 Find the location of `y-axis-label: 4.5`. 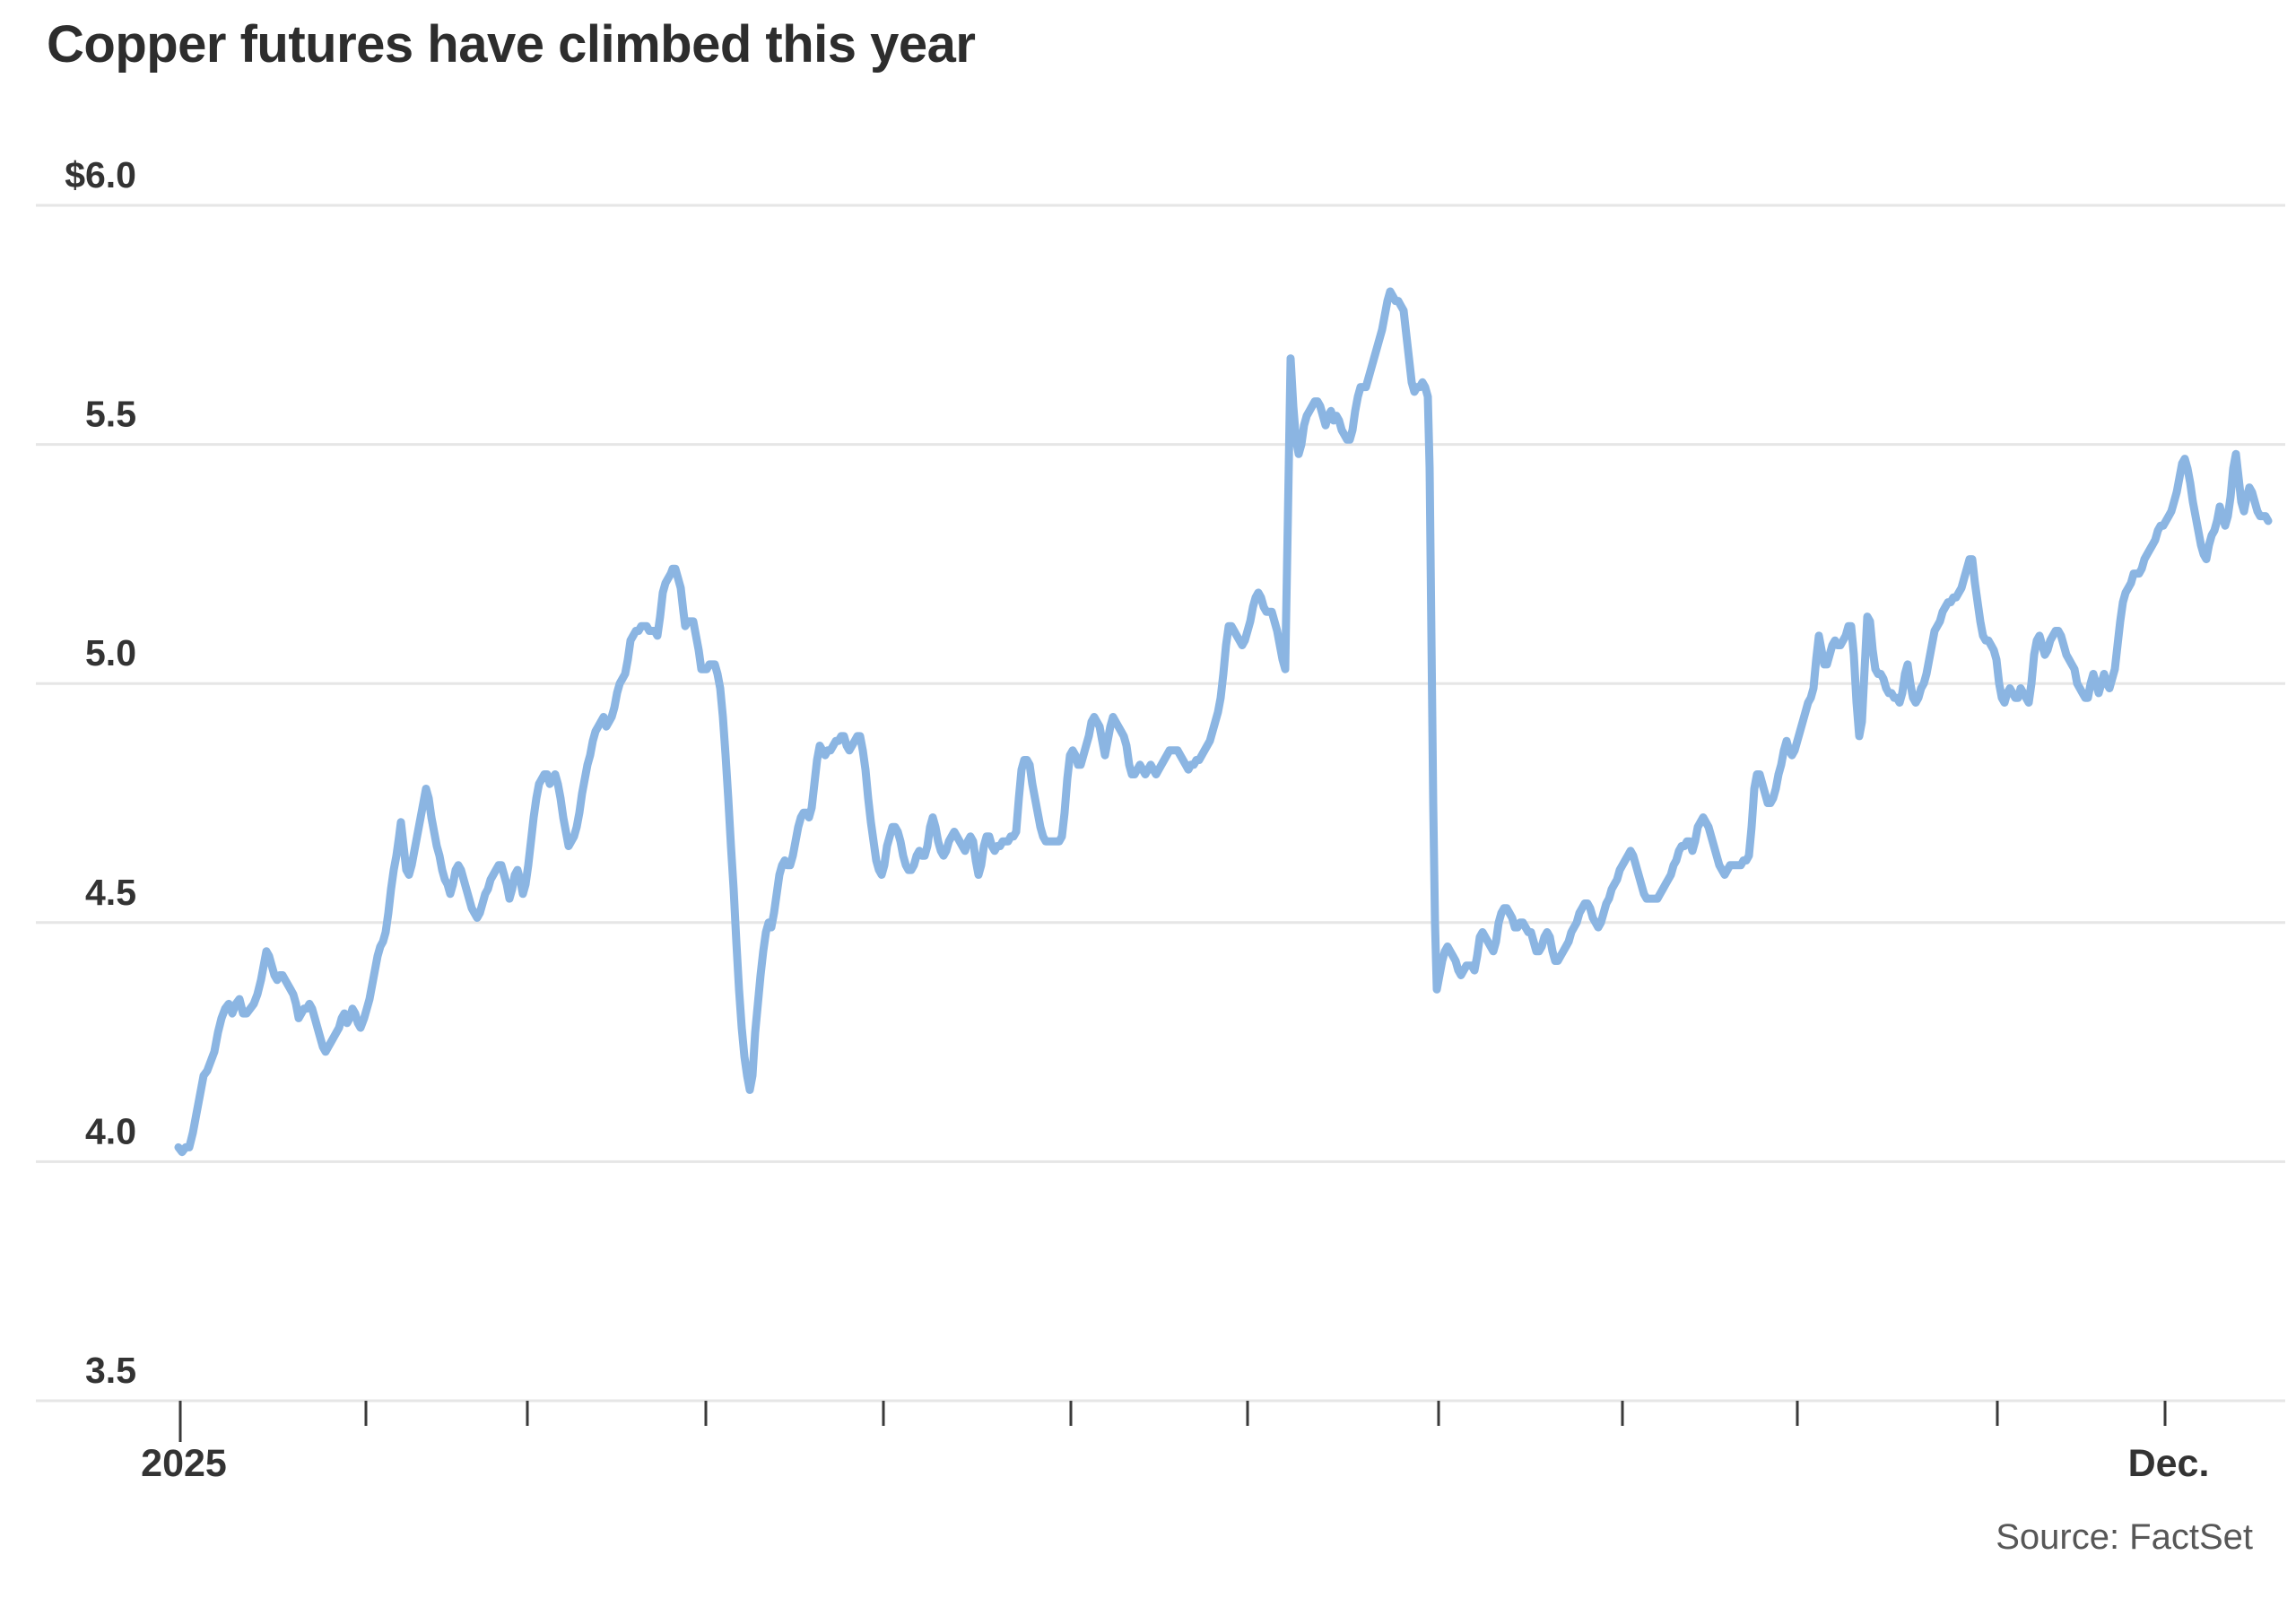

y-axis-label: 4.5 is located at coordinates (110, 893).